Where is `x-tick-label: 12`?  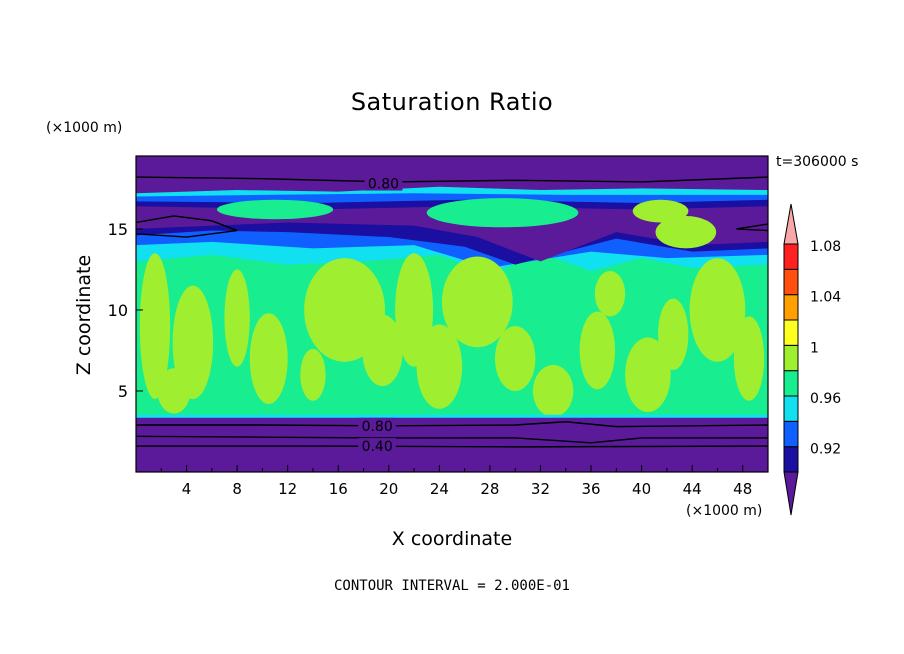
x-tick-label: 12 is located at coordinates (287, 489).